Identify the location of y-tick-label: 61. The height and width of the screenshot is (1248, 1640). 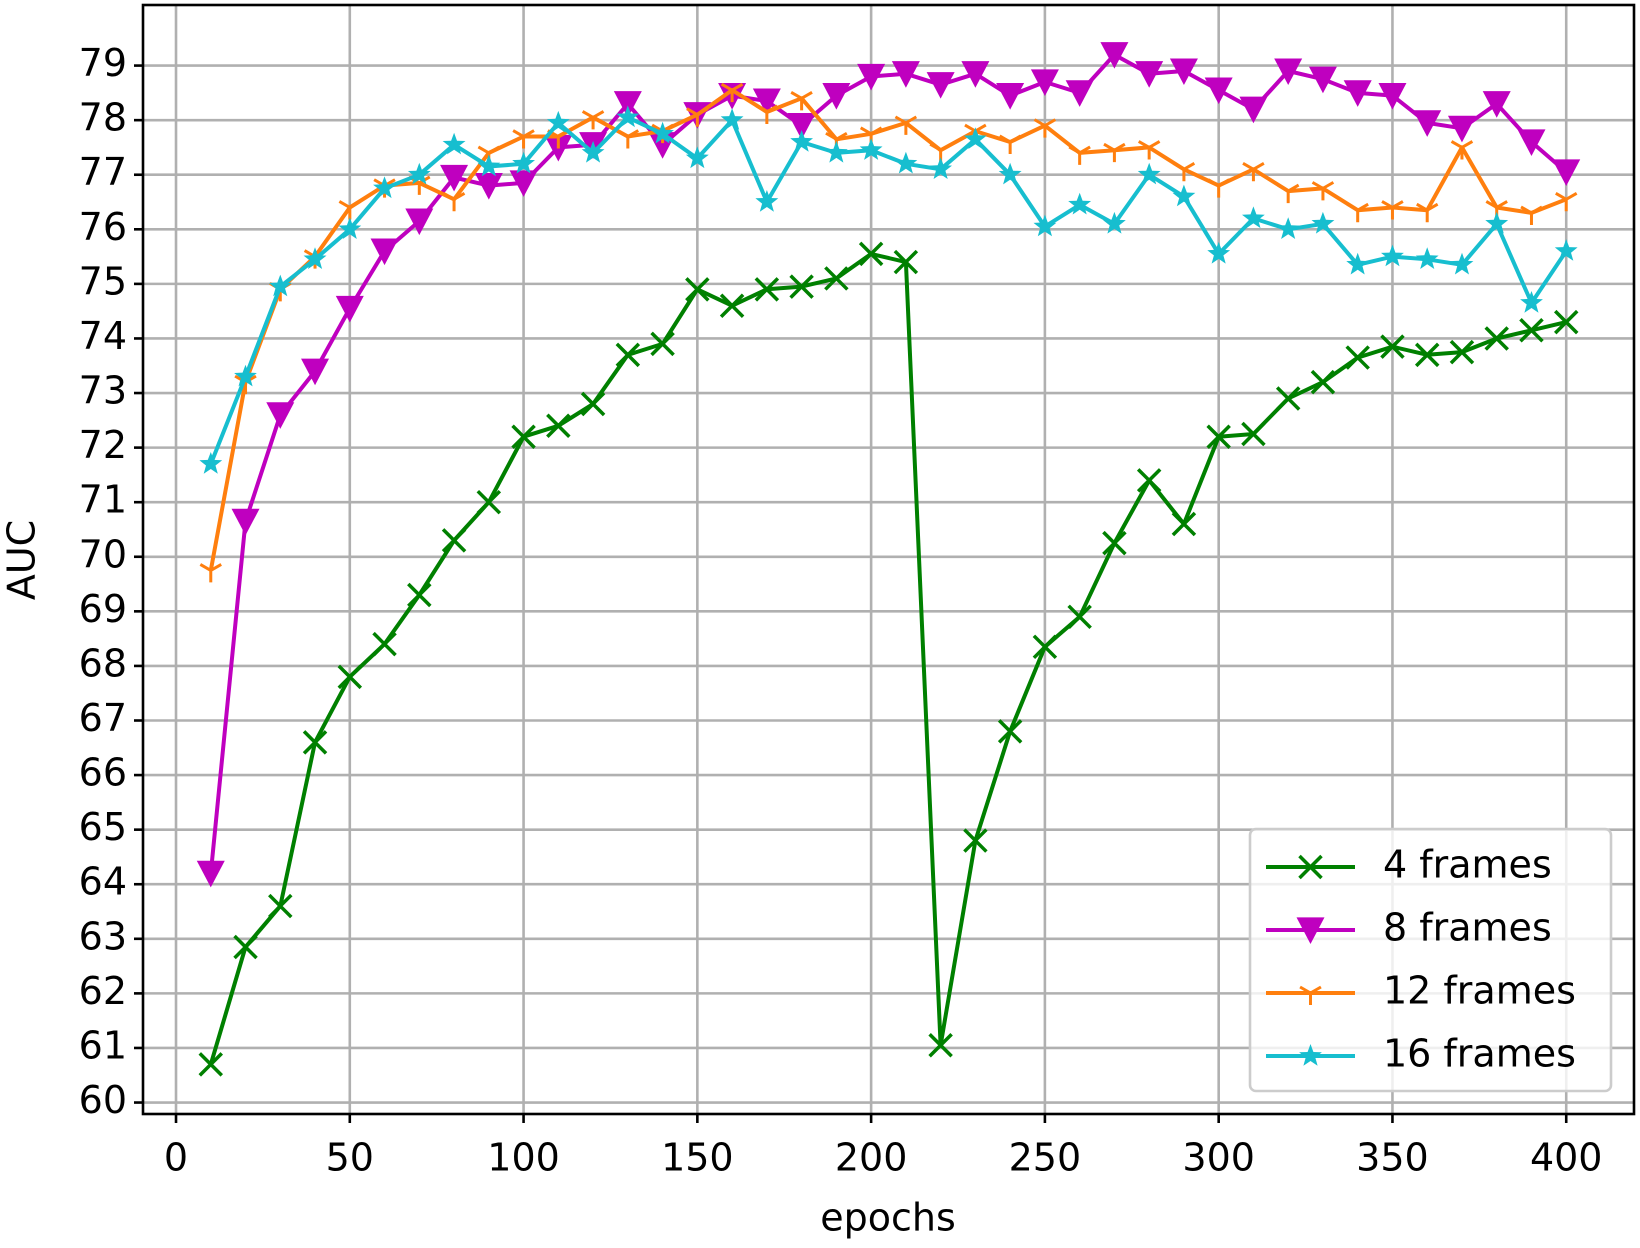
(103, 1045).